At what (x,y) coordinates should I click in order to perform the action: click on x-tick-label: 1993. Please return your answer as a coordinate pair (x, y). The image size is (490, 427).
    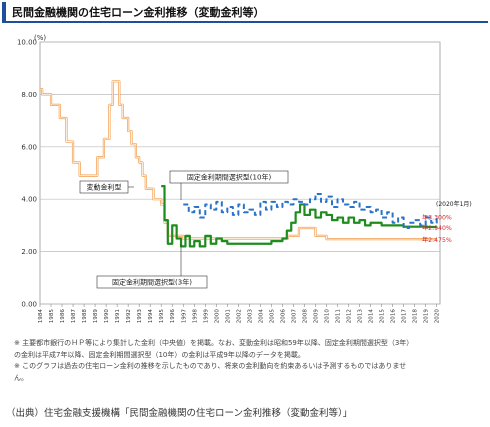
    Looking at the image, I should click on (140, 316).